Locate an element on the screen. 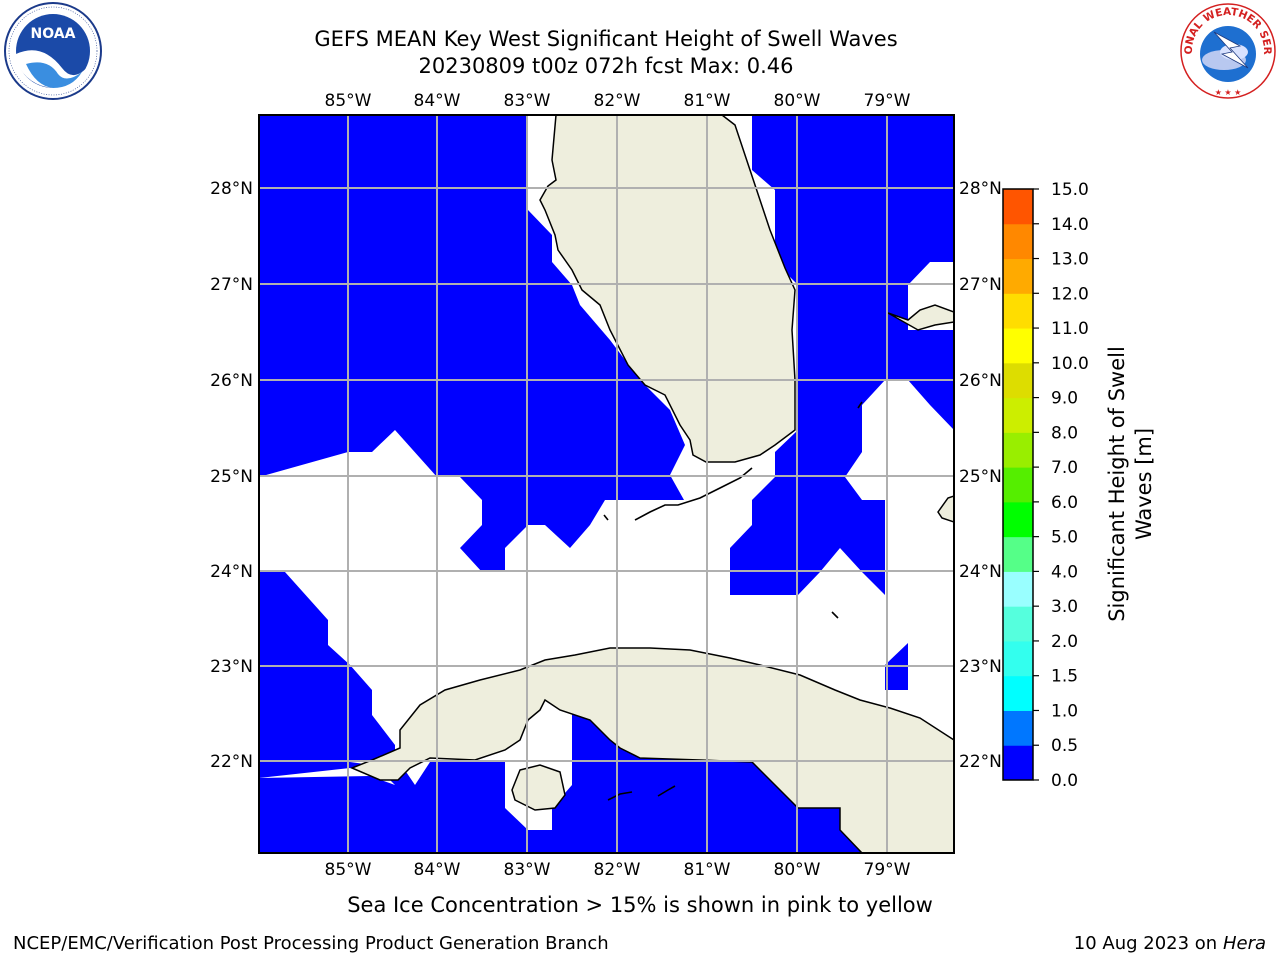  noaa-logo-text: NOAA is located at coordinates (53, 34).